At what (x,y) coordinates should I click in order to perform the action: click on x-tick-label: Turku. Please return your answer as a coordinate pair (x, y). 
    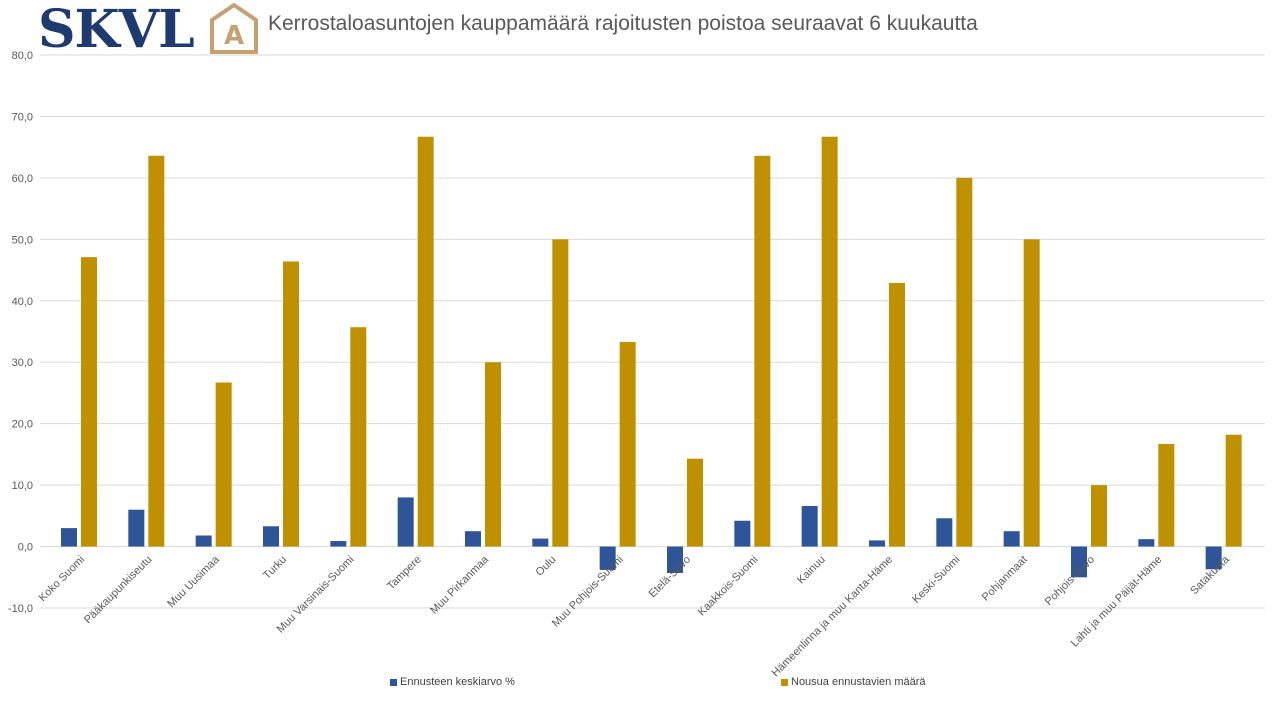
    Looking at the image, I should click on (275, 568).